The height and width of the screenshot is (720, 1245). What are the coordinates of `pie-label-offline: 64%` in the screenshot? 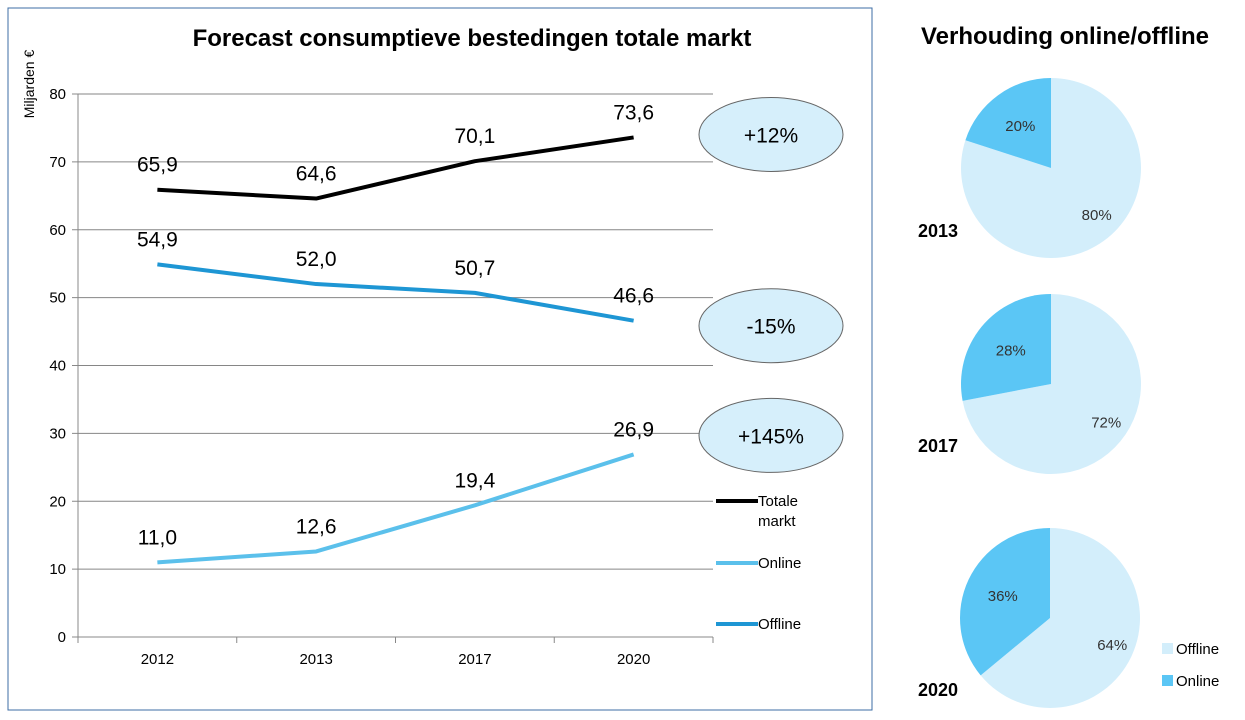 It's located at (1112, 645).